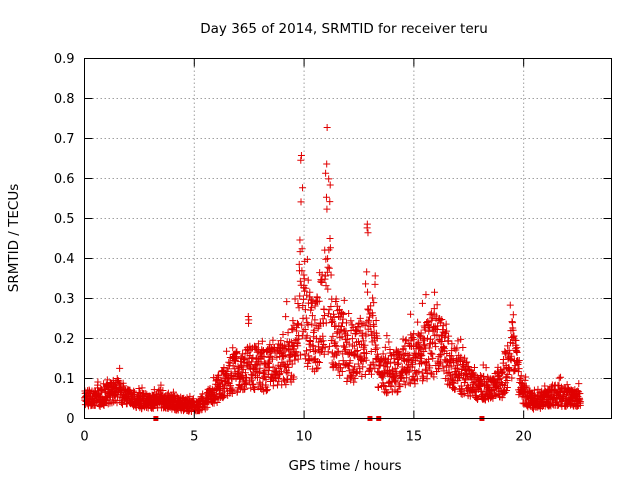 The image size is (640, 480). What do you see at coordinates (64, 299) in the screenshot?
I see `y-tick-label: 0.3` at bounding box center [64, 299].